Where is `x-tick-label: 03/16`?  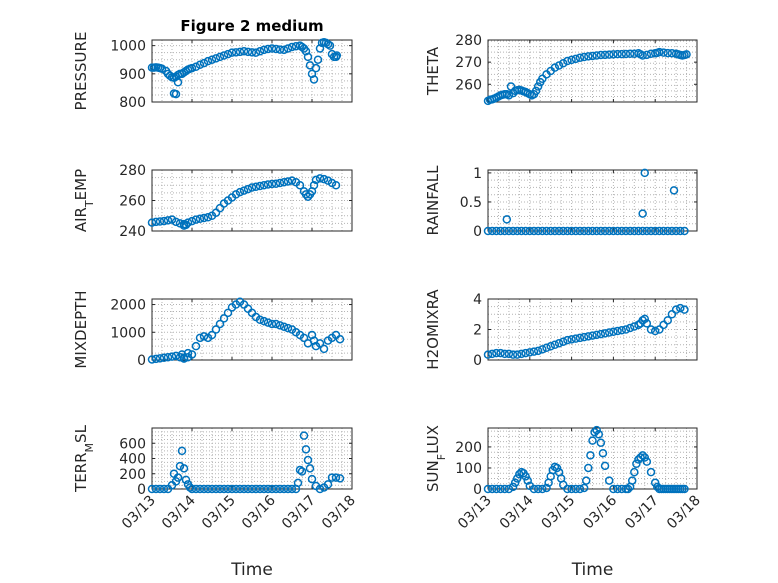
x-tick-label: 03/16 is located at coordinates (259, 512).